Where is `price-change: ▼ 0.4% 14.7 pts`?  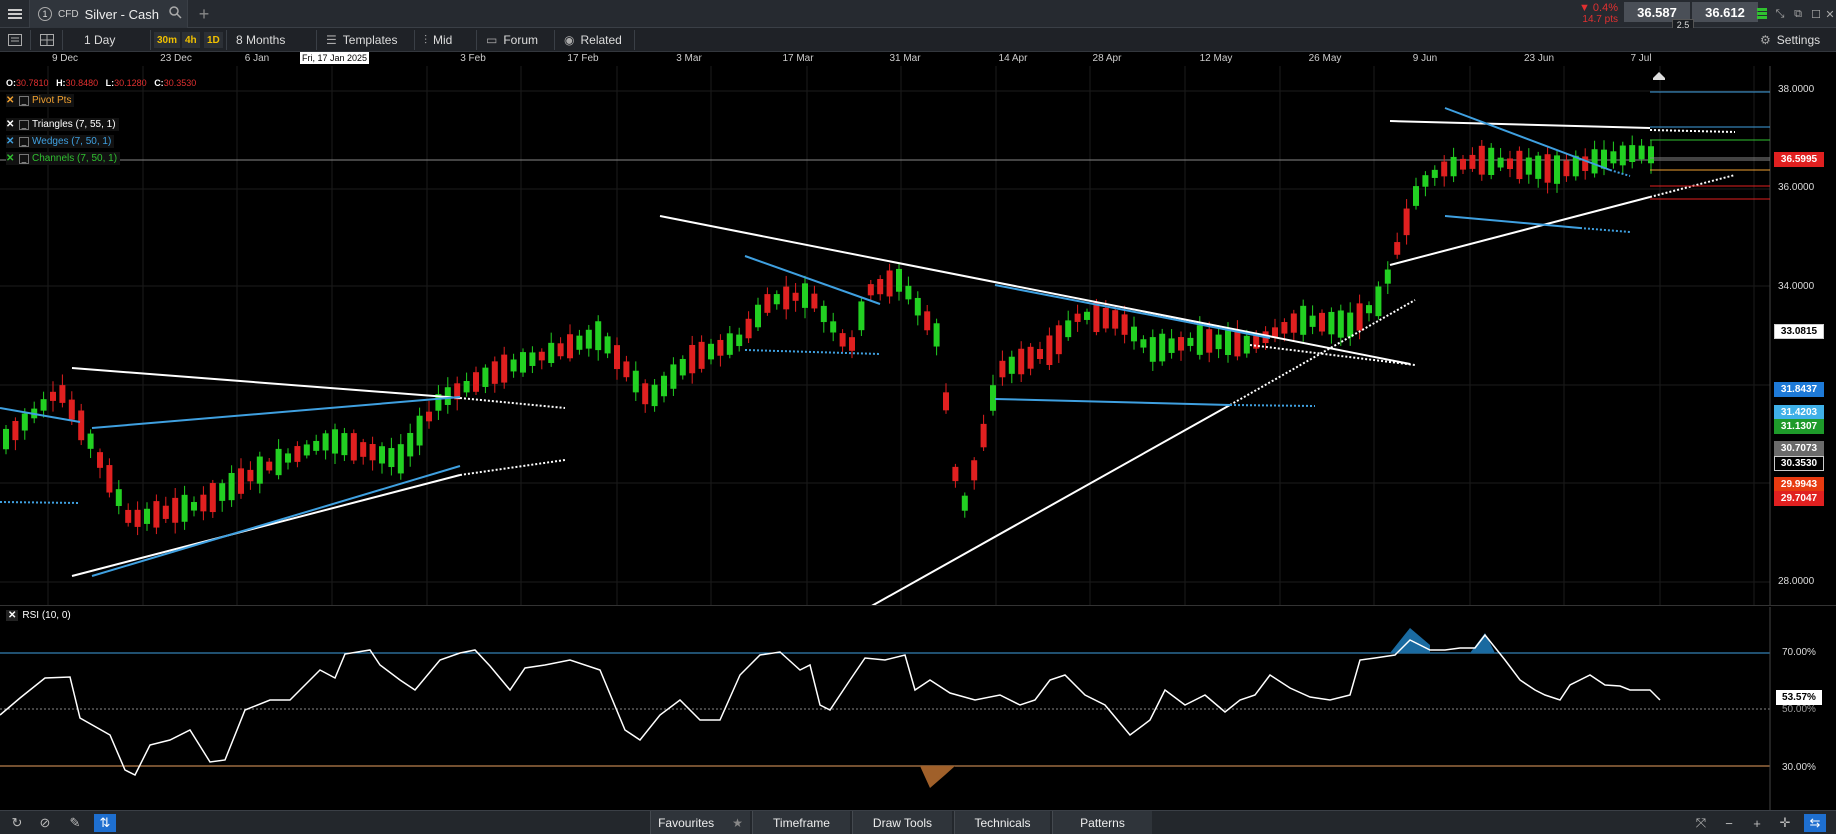
price-change: ▼ 0.4% 14.7 pts is located at coordinates (1593, 14).